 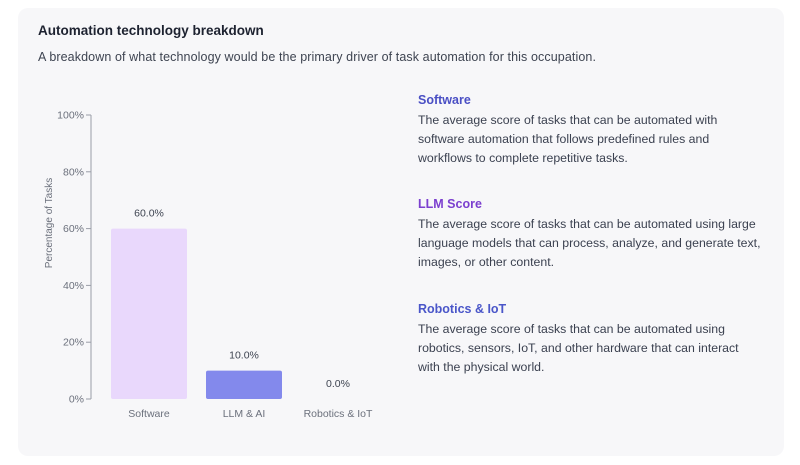 I want to click on y-tick-label: 60%, so click(x=73, y=229).